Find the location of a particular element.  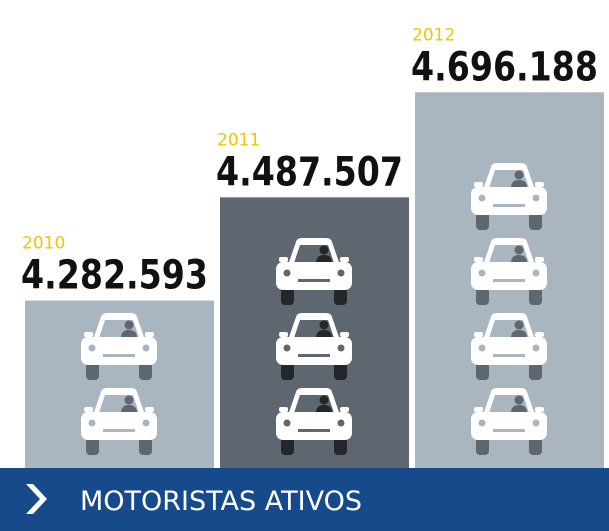

title-banner is located at coordinates (304, 499).